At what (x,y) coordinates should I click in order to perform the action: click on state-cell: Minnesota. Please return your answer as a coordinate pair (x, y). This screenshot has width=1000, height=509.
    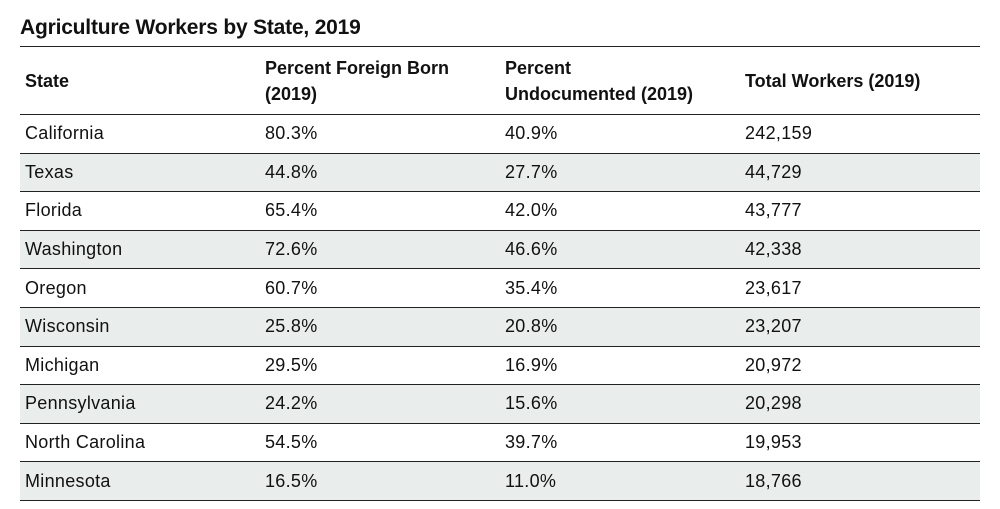
    Looking at the image, I should click on (68, 480).